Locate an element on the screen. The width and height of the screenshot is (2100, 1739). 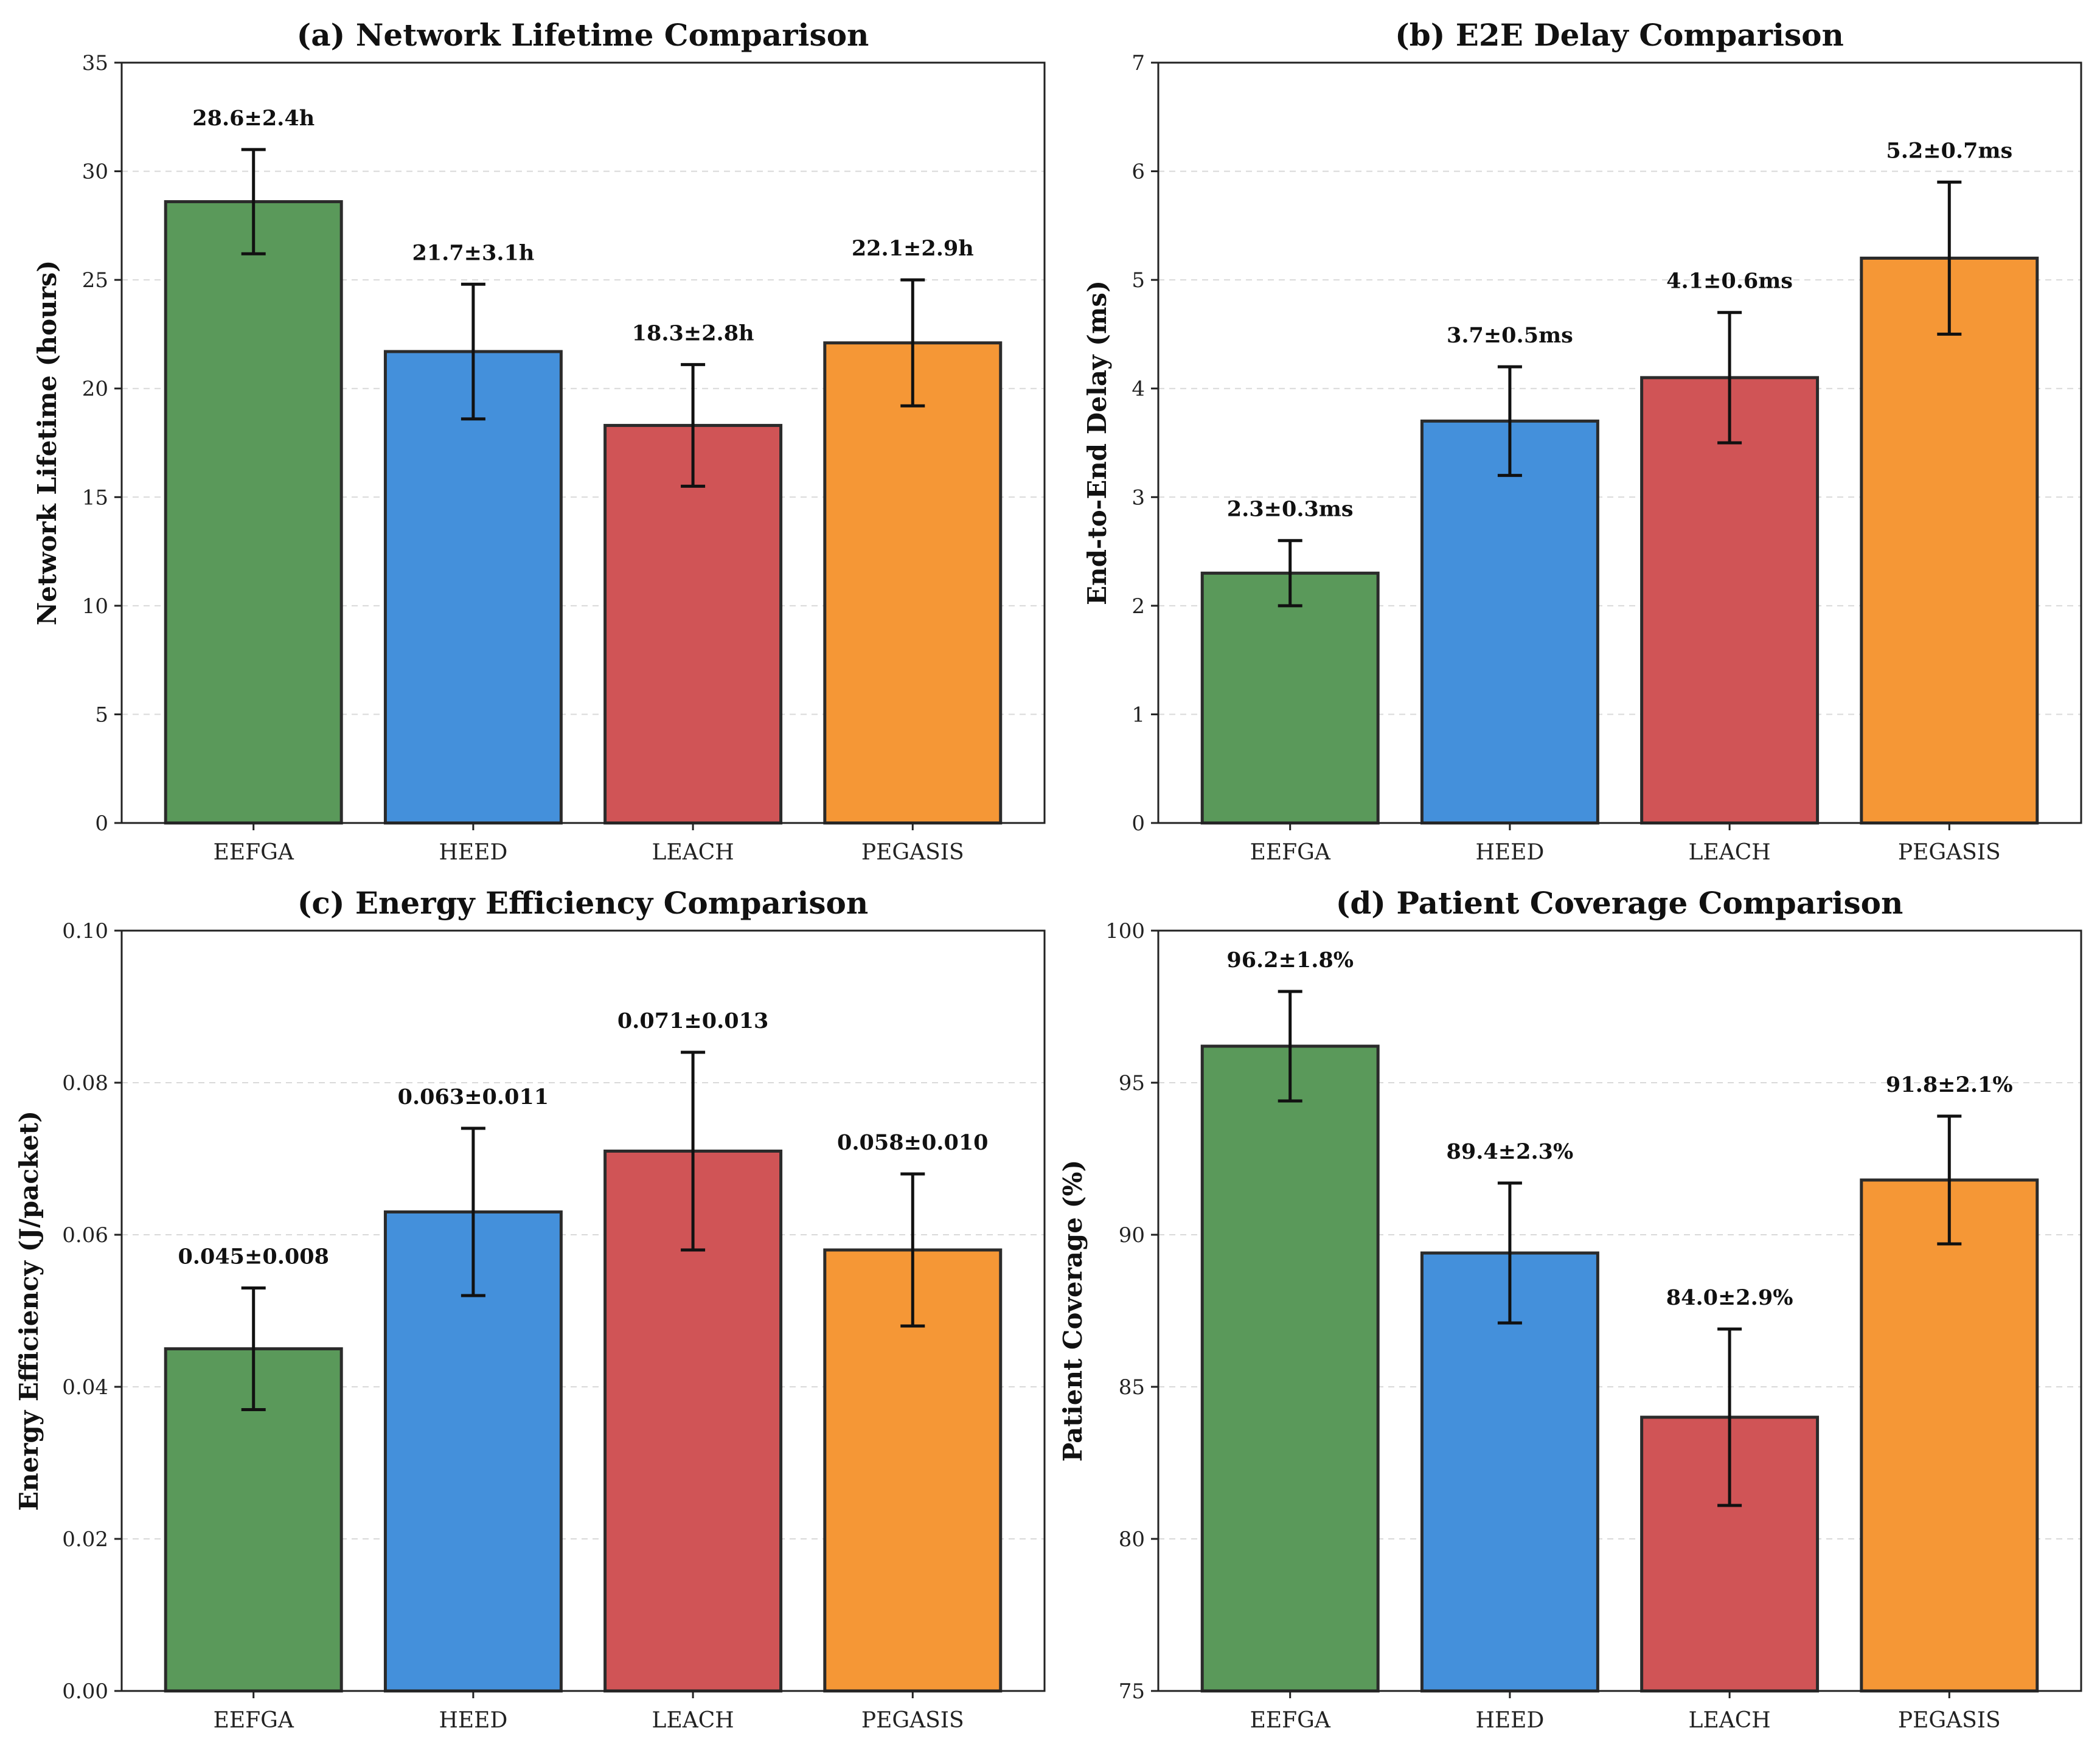
y-tick-label: 1 is located at coordinates (1138, 715).